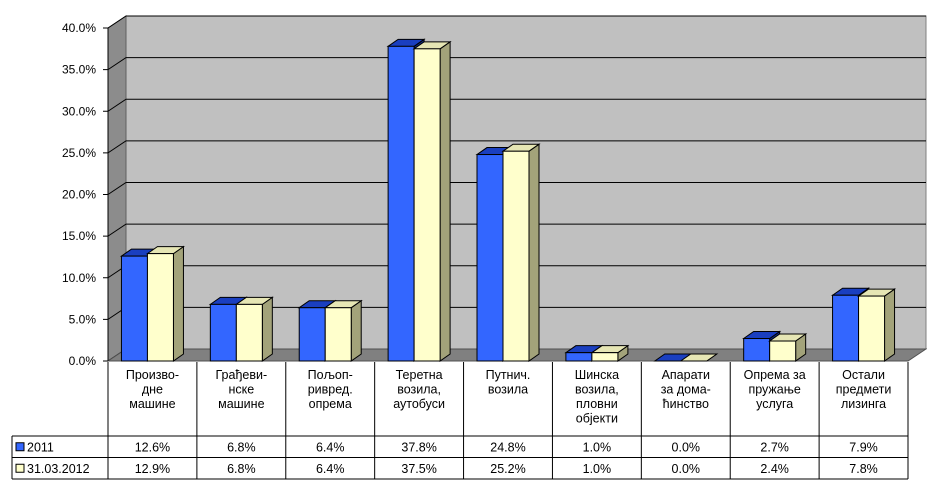 The width and height of the screenshot is (927, 481). Describe the element at coordinates (775, 375) in the screenshot. I see `category-label-line: Опрема за` at that location.